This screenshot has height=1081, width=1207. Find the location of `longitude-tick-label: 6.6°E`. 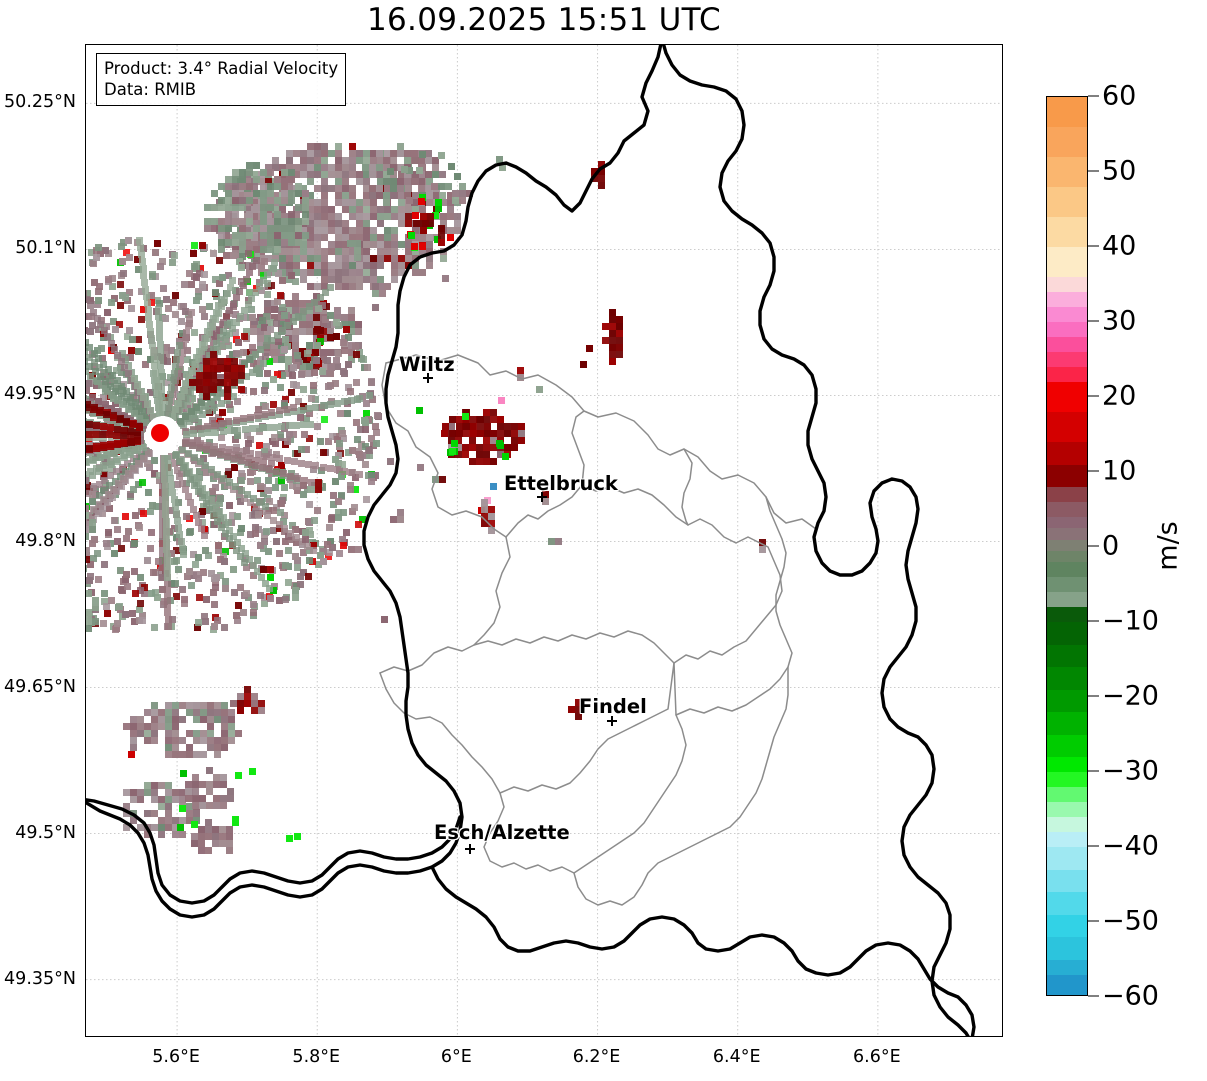

longitude-tick-label: 6.6°E is located at coordinates (877, 1057).